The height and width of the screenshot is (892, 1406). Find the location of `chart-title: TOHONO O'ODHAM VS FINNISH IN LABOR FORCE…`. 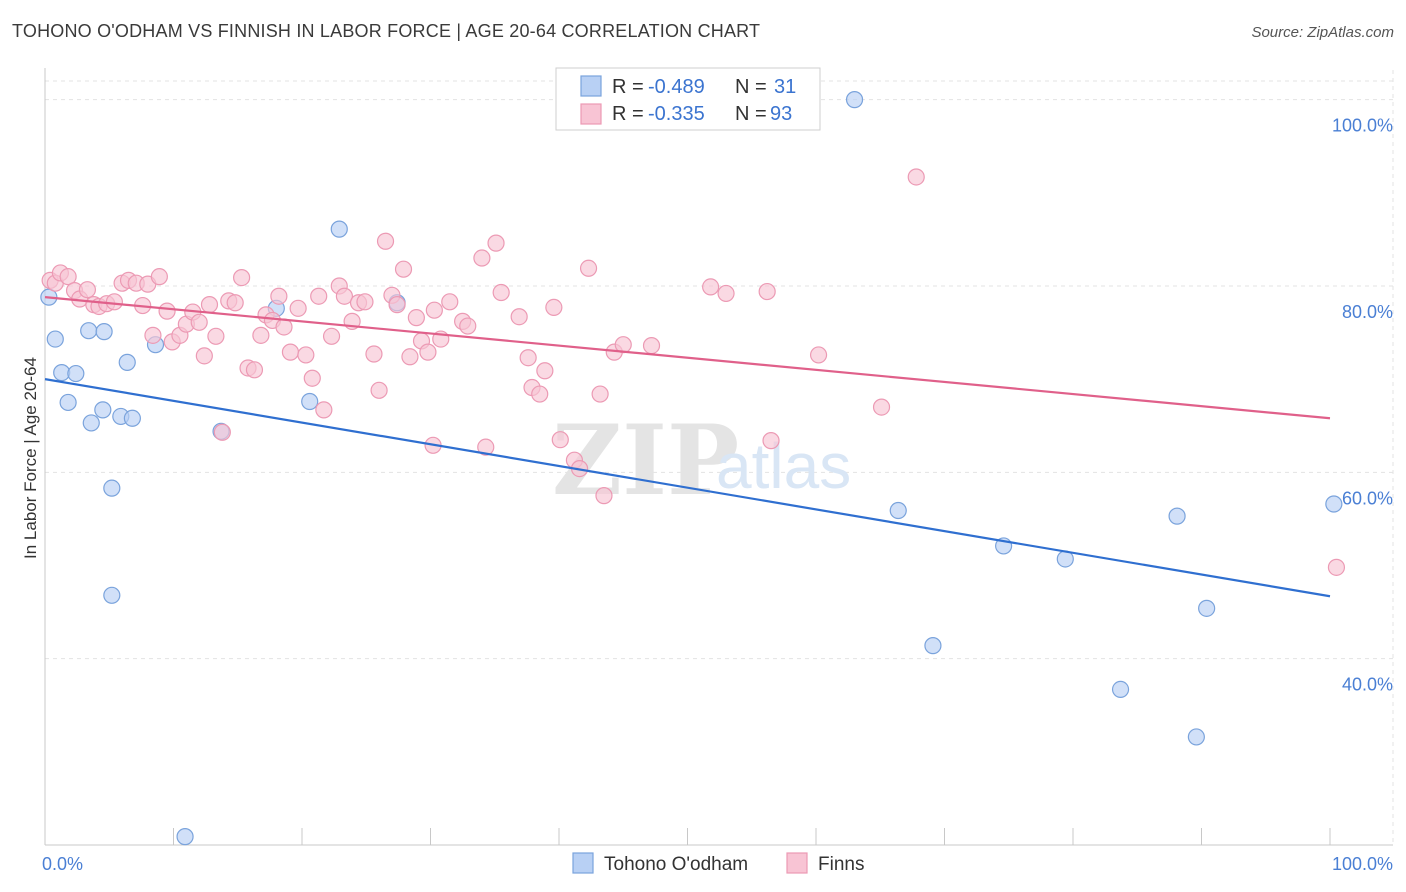

chart-title: TOHONO O'ODHAM VS FINNISH IN LABOR FORCE… is located at coordinates (386, 31).